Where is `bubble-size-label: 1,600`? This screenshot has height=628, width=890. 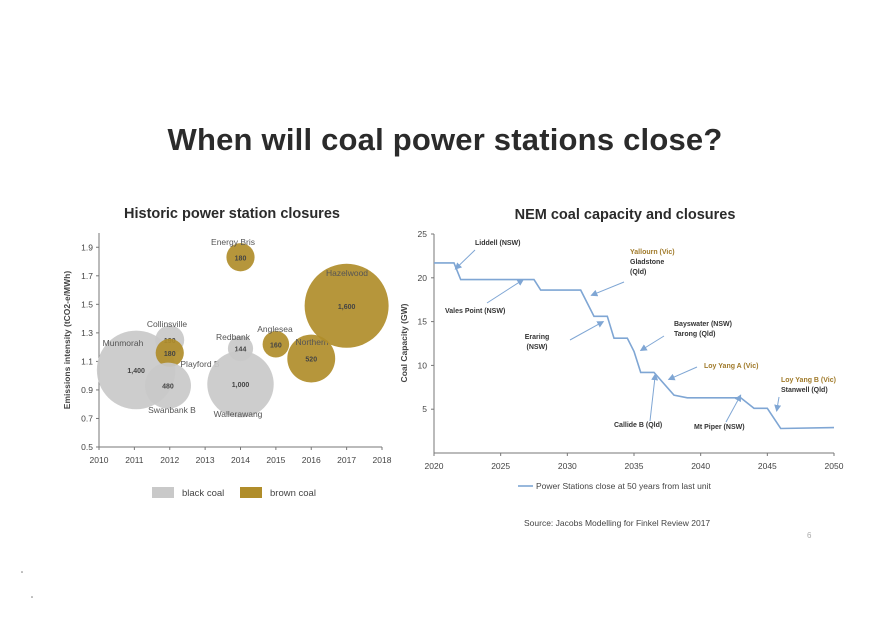
bubble-size-label: 1,600 is located at coordinates (347, 307).